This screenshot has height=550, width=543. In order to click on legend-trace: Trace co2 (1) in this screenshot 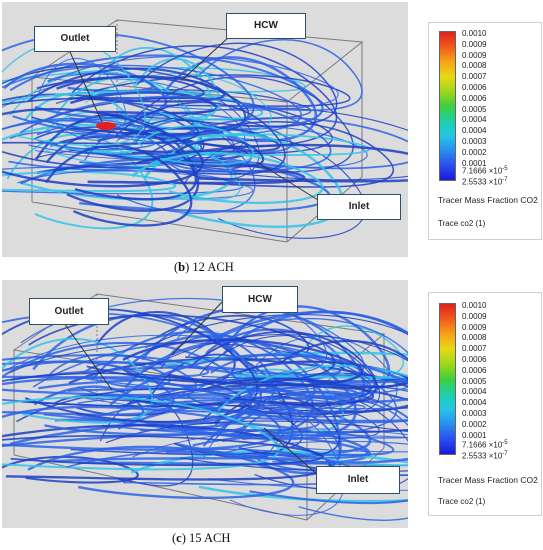, I will do `click(462, 501)`.